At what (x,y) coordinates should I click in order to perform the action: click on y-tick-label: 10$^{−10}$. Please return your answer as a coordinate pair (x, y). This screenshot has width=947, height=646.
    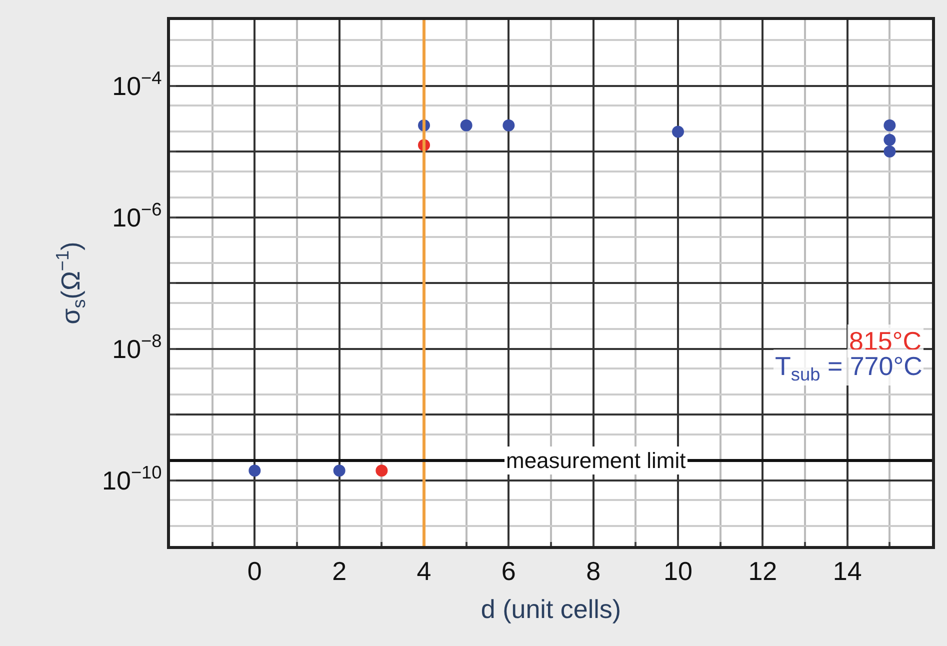
    Looking at the image, I should click on (132, 479).